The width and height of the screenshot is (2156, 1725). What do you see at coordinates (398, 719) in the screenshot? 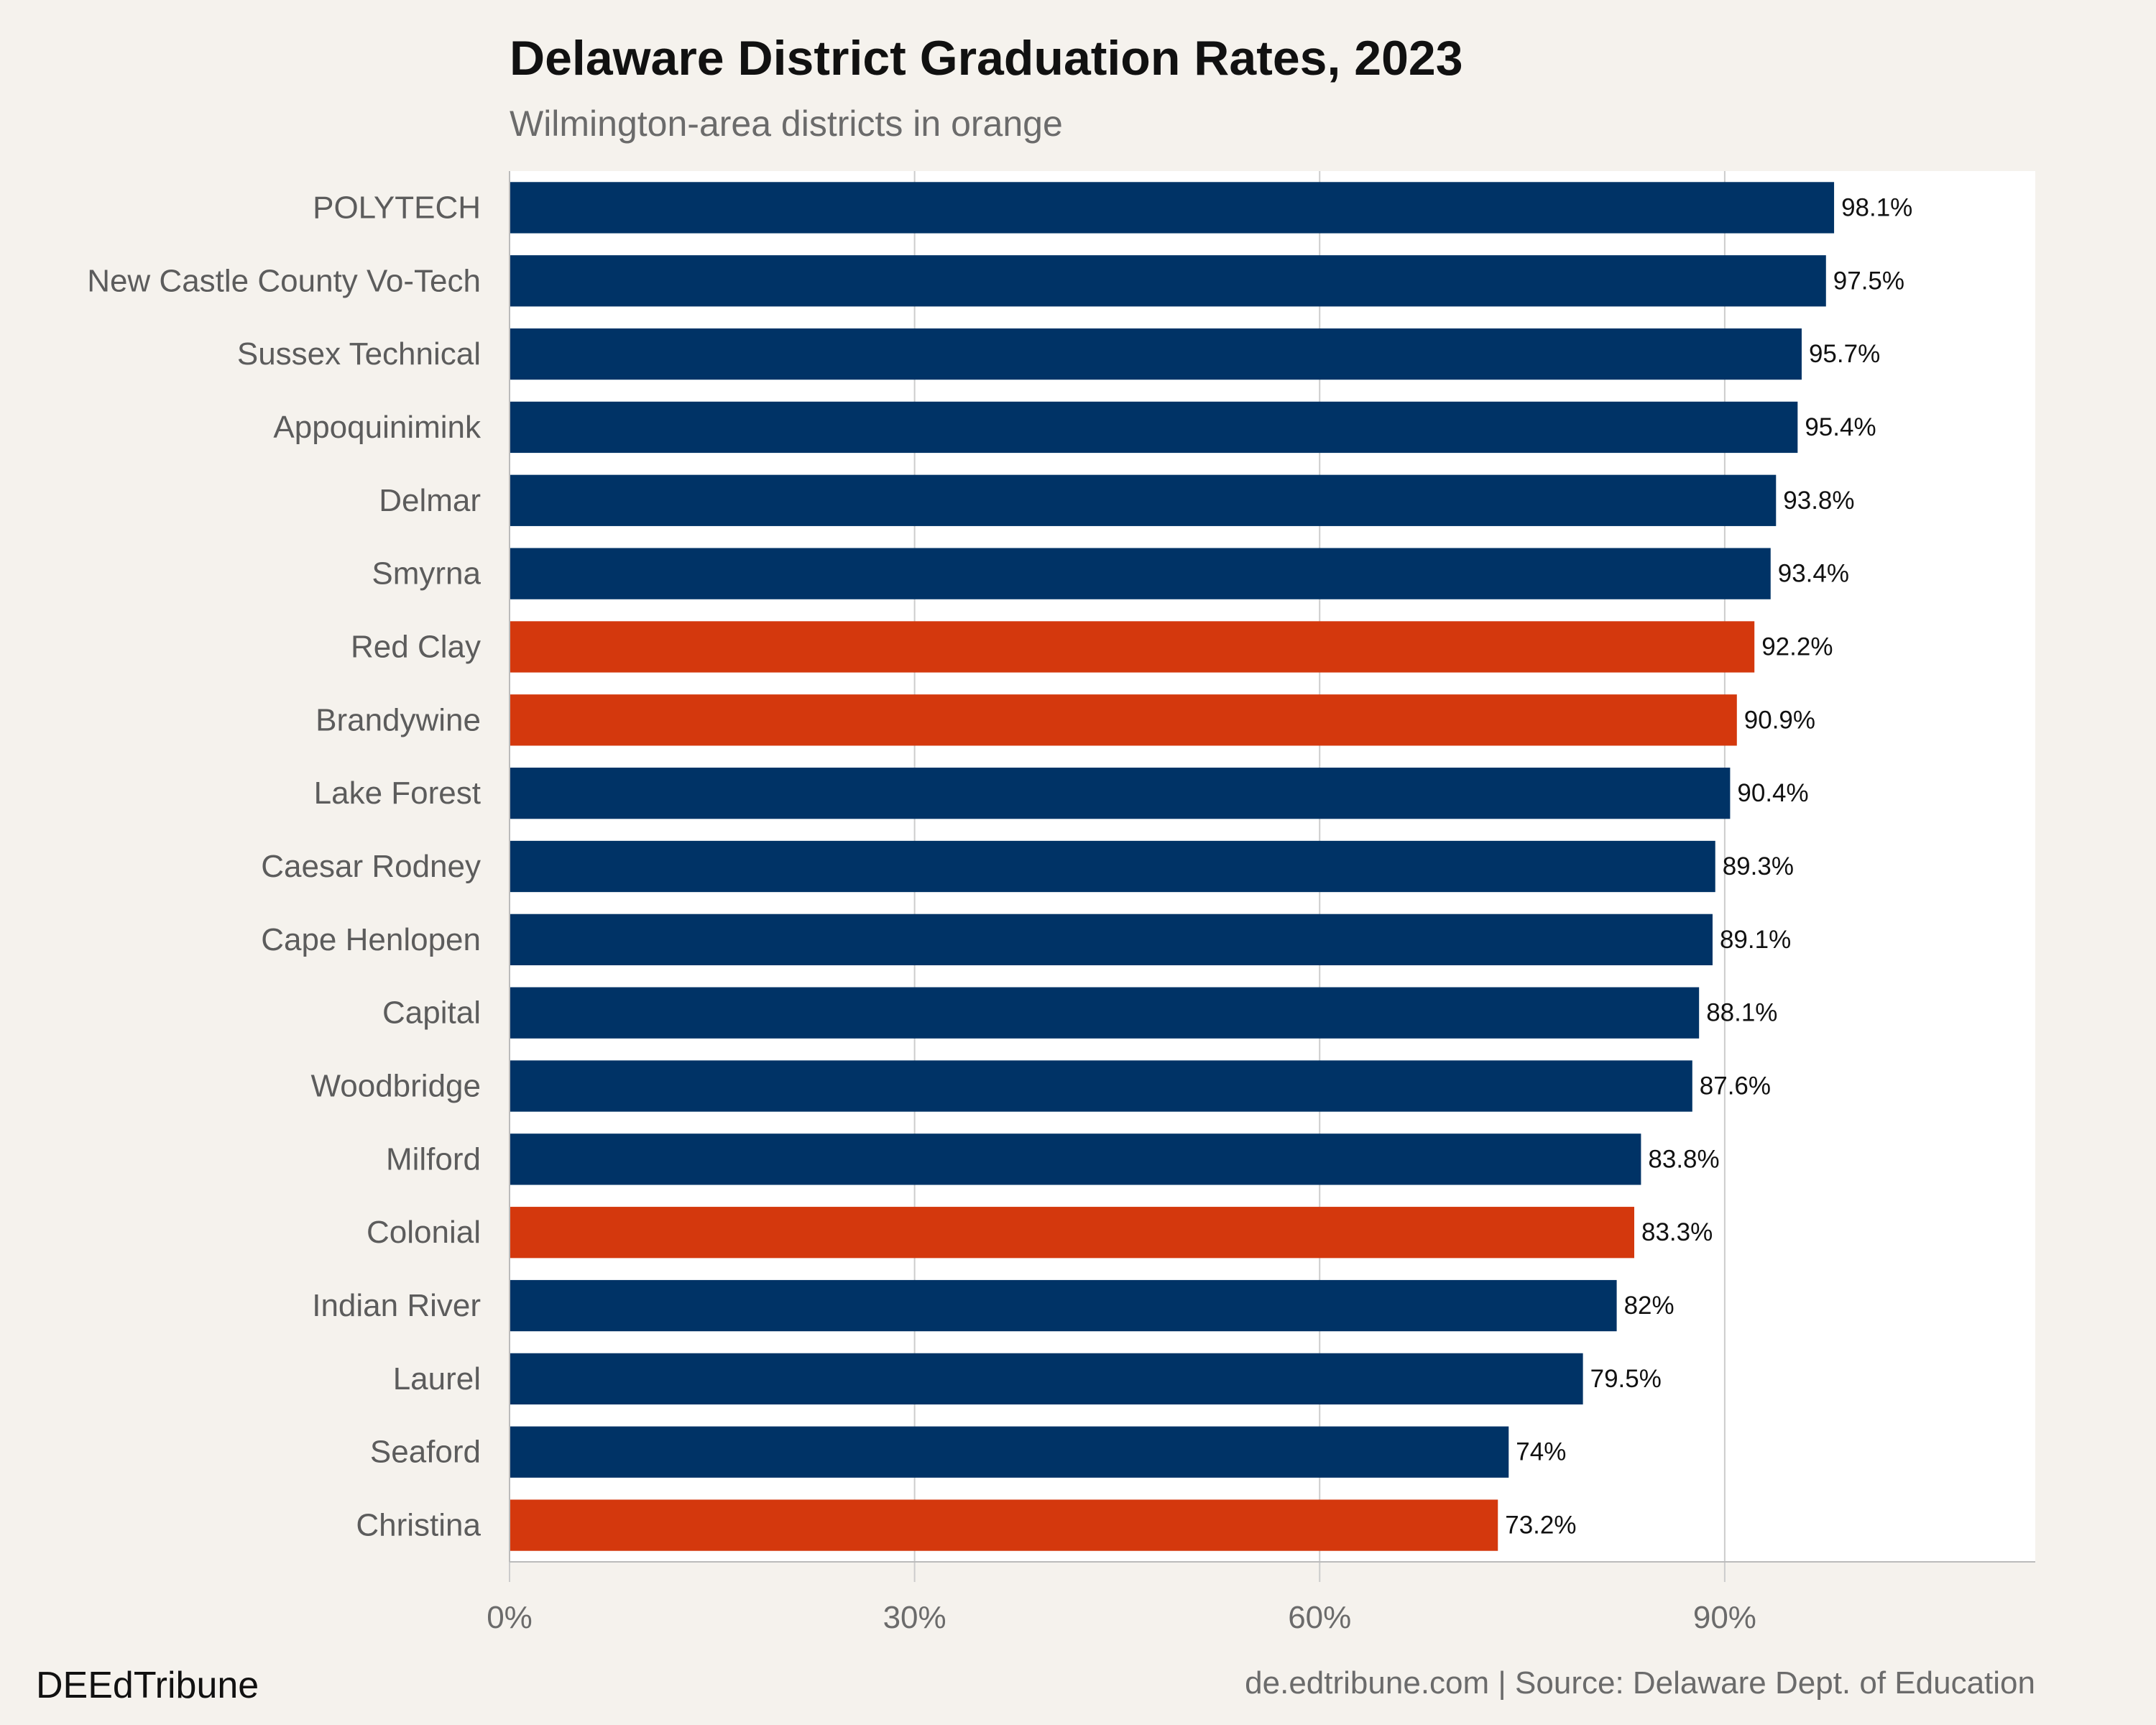
I see `category-label: Brandywine` at bounding box center [398, 719].